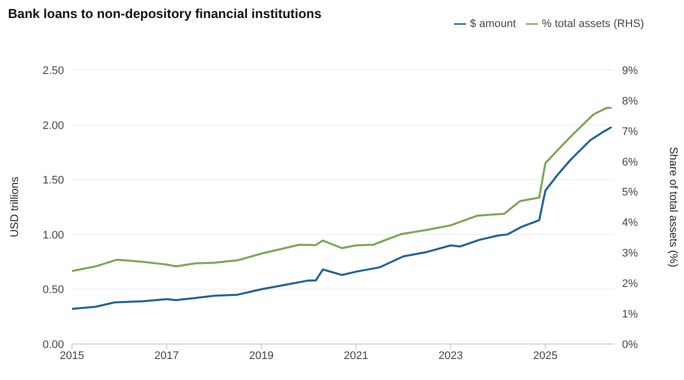 This screenshot has width=684, height=380. Describe the element at coordinates (673, 207) in the screenshot. I see `y2-axis-title: Share of total assets (%)` at that location.